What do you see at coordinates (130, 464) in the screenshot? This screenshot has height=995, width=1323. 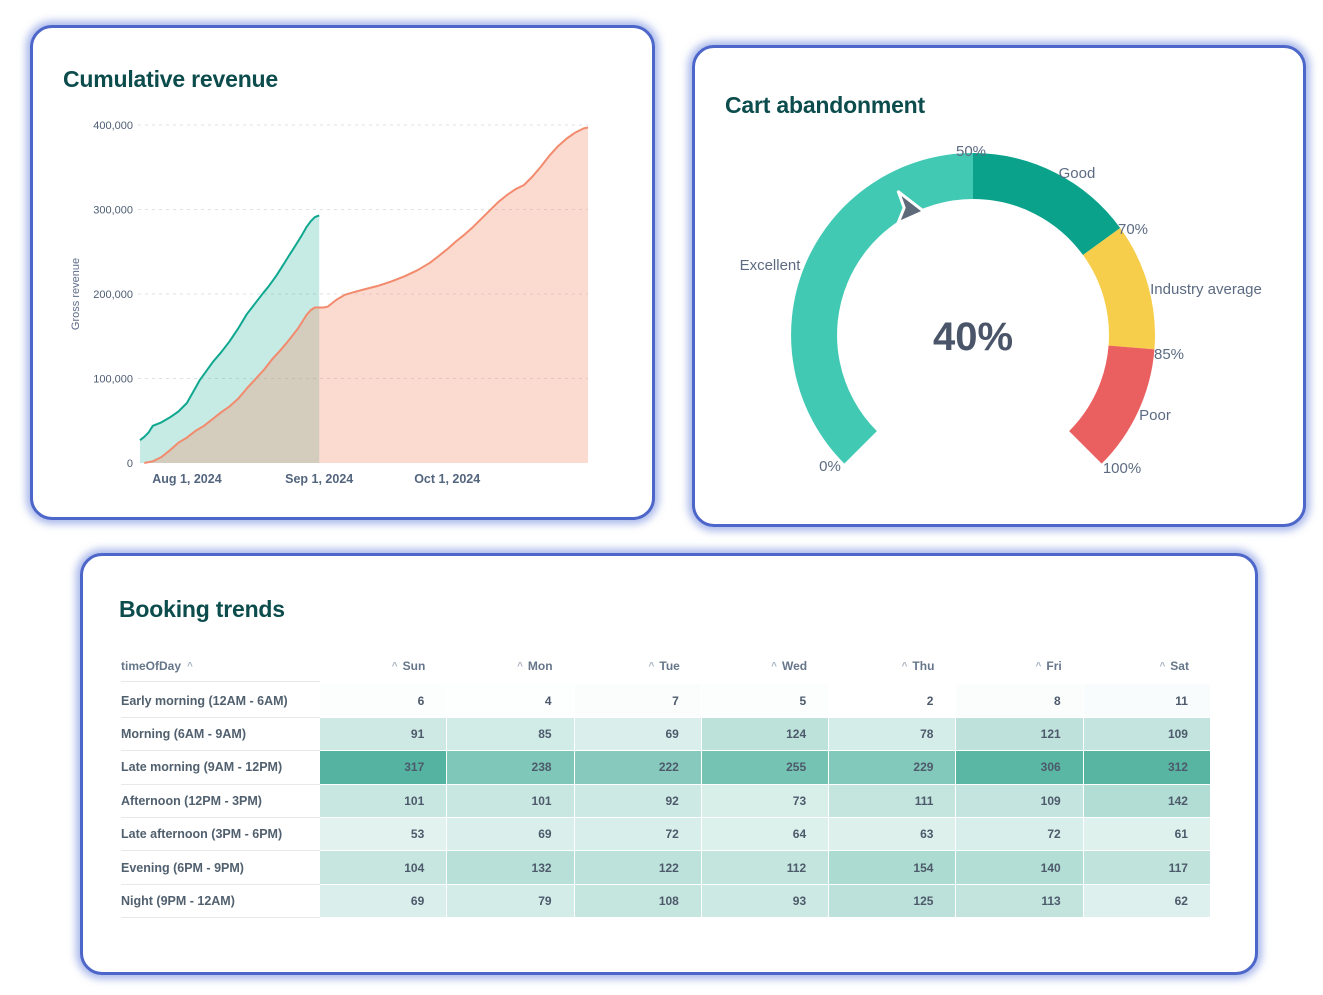 I see `y-axis-tick: 0` at bounding box center [130, 464].